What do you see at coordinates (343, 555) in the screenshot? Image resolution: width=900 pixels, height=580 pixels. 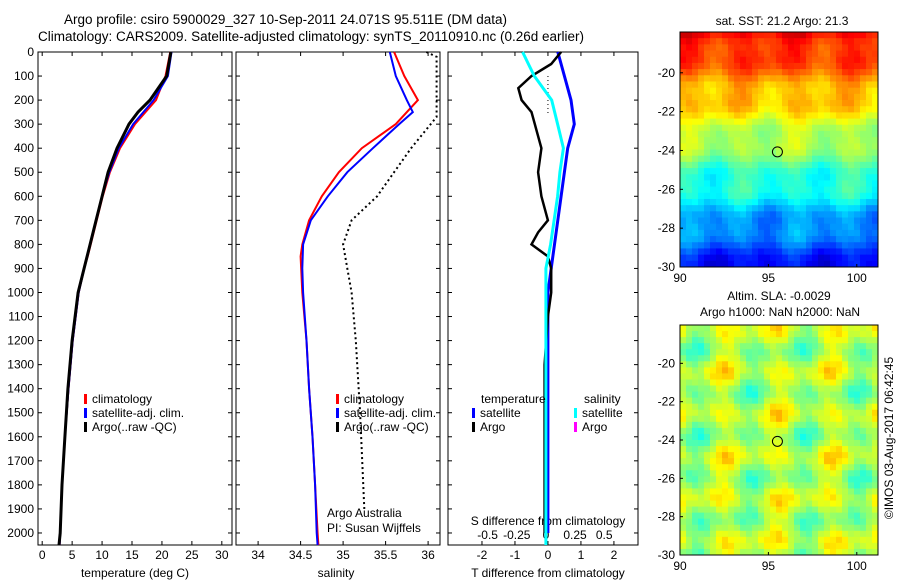 I see `salinity-tick-label: 35` at bounding box center [343, 555].